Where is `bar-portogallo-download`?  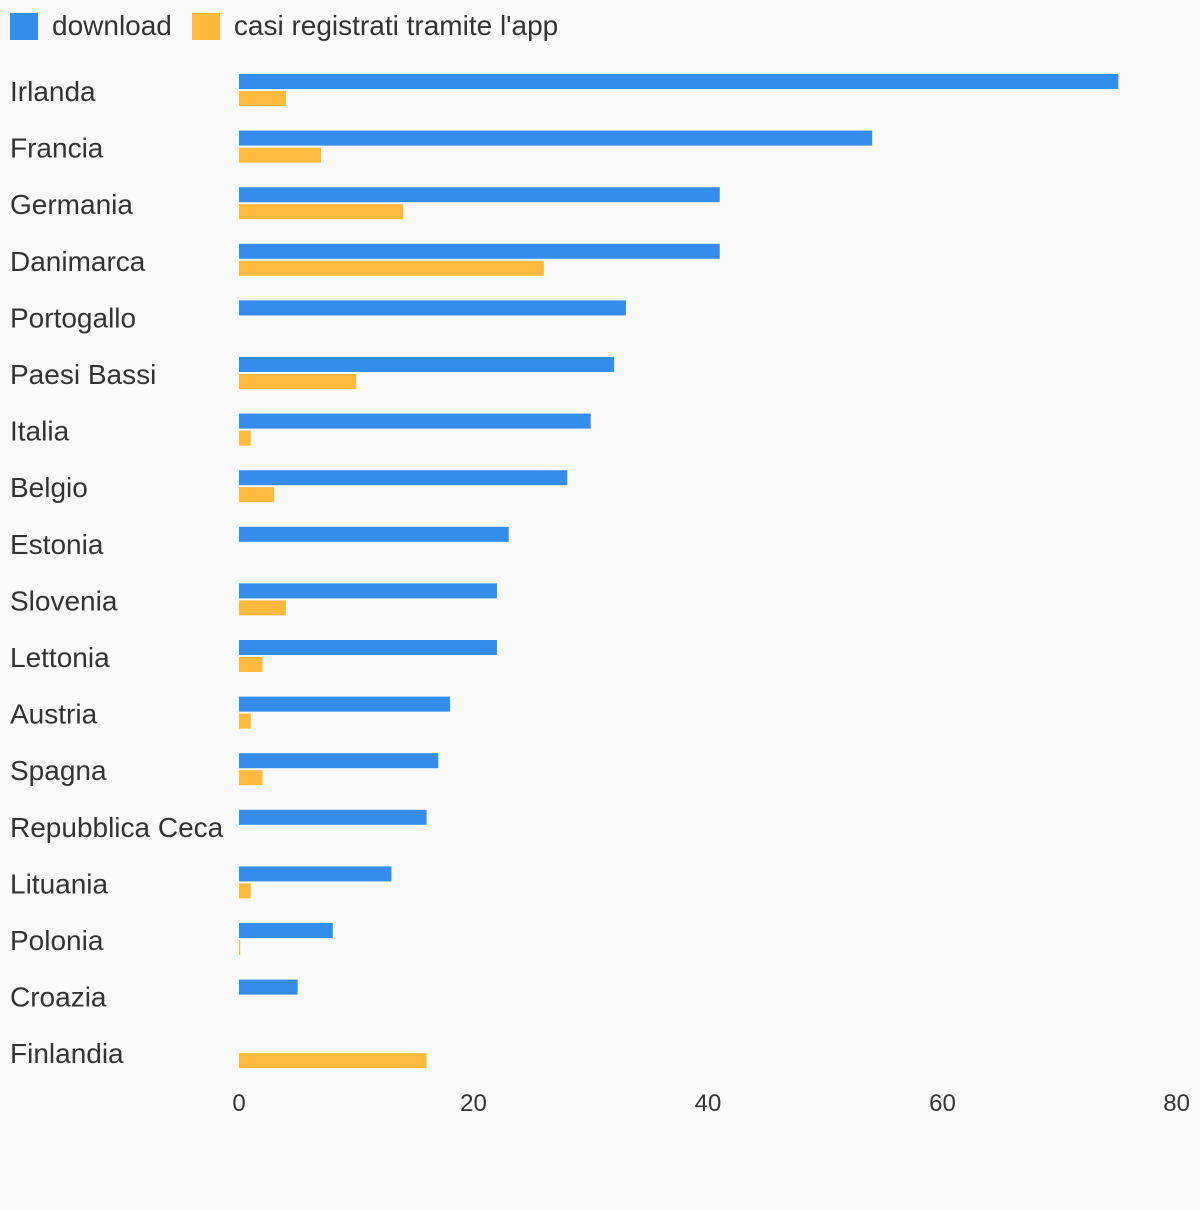
bar-portogallo-download is located at coordinates (432, 308).